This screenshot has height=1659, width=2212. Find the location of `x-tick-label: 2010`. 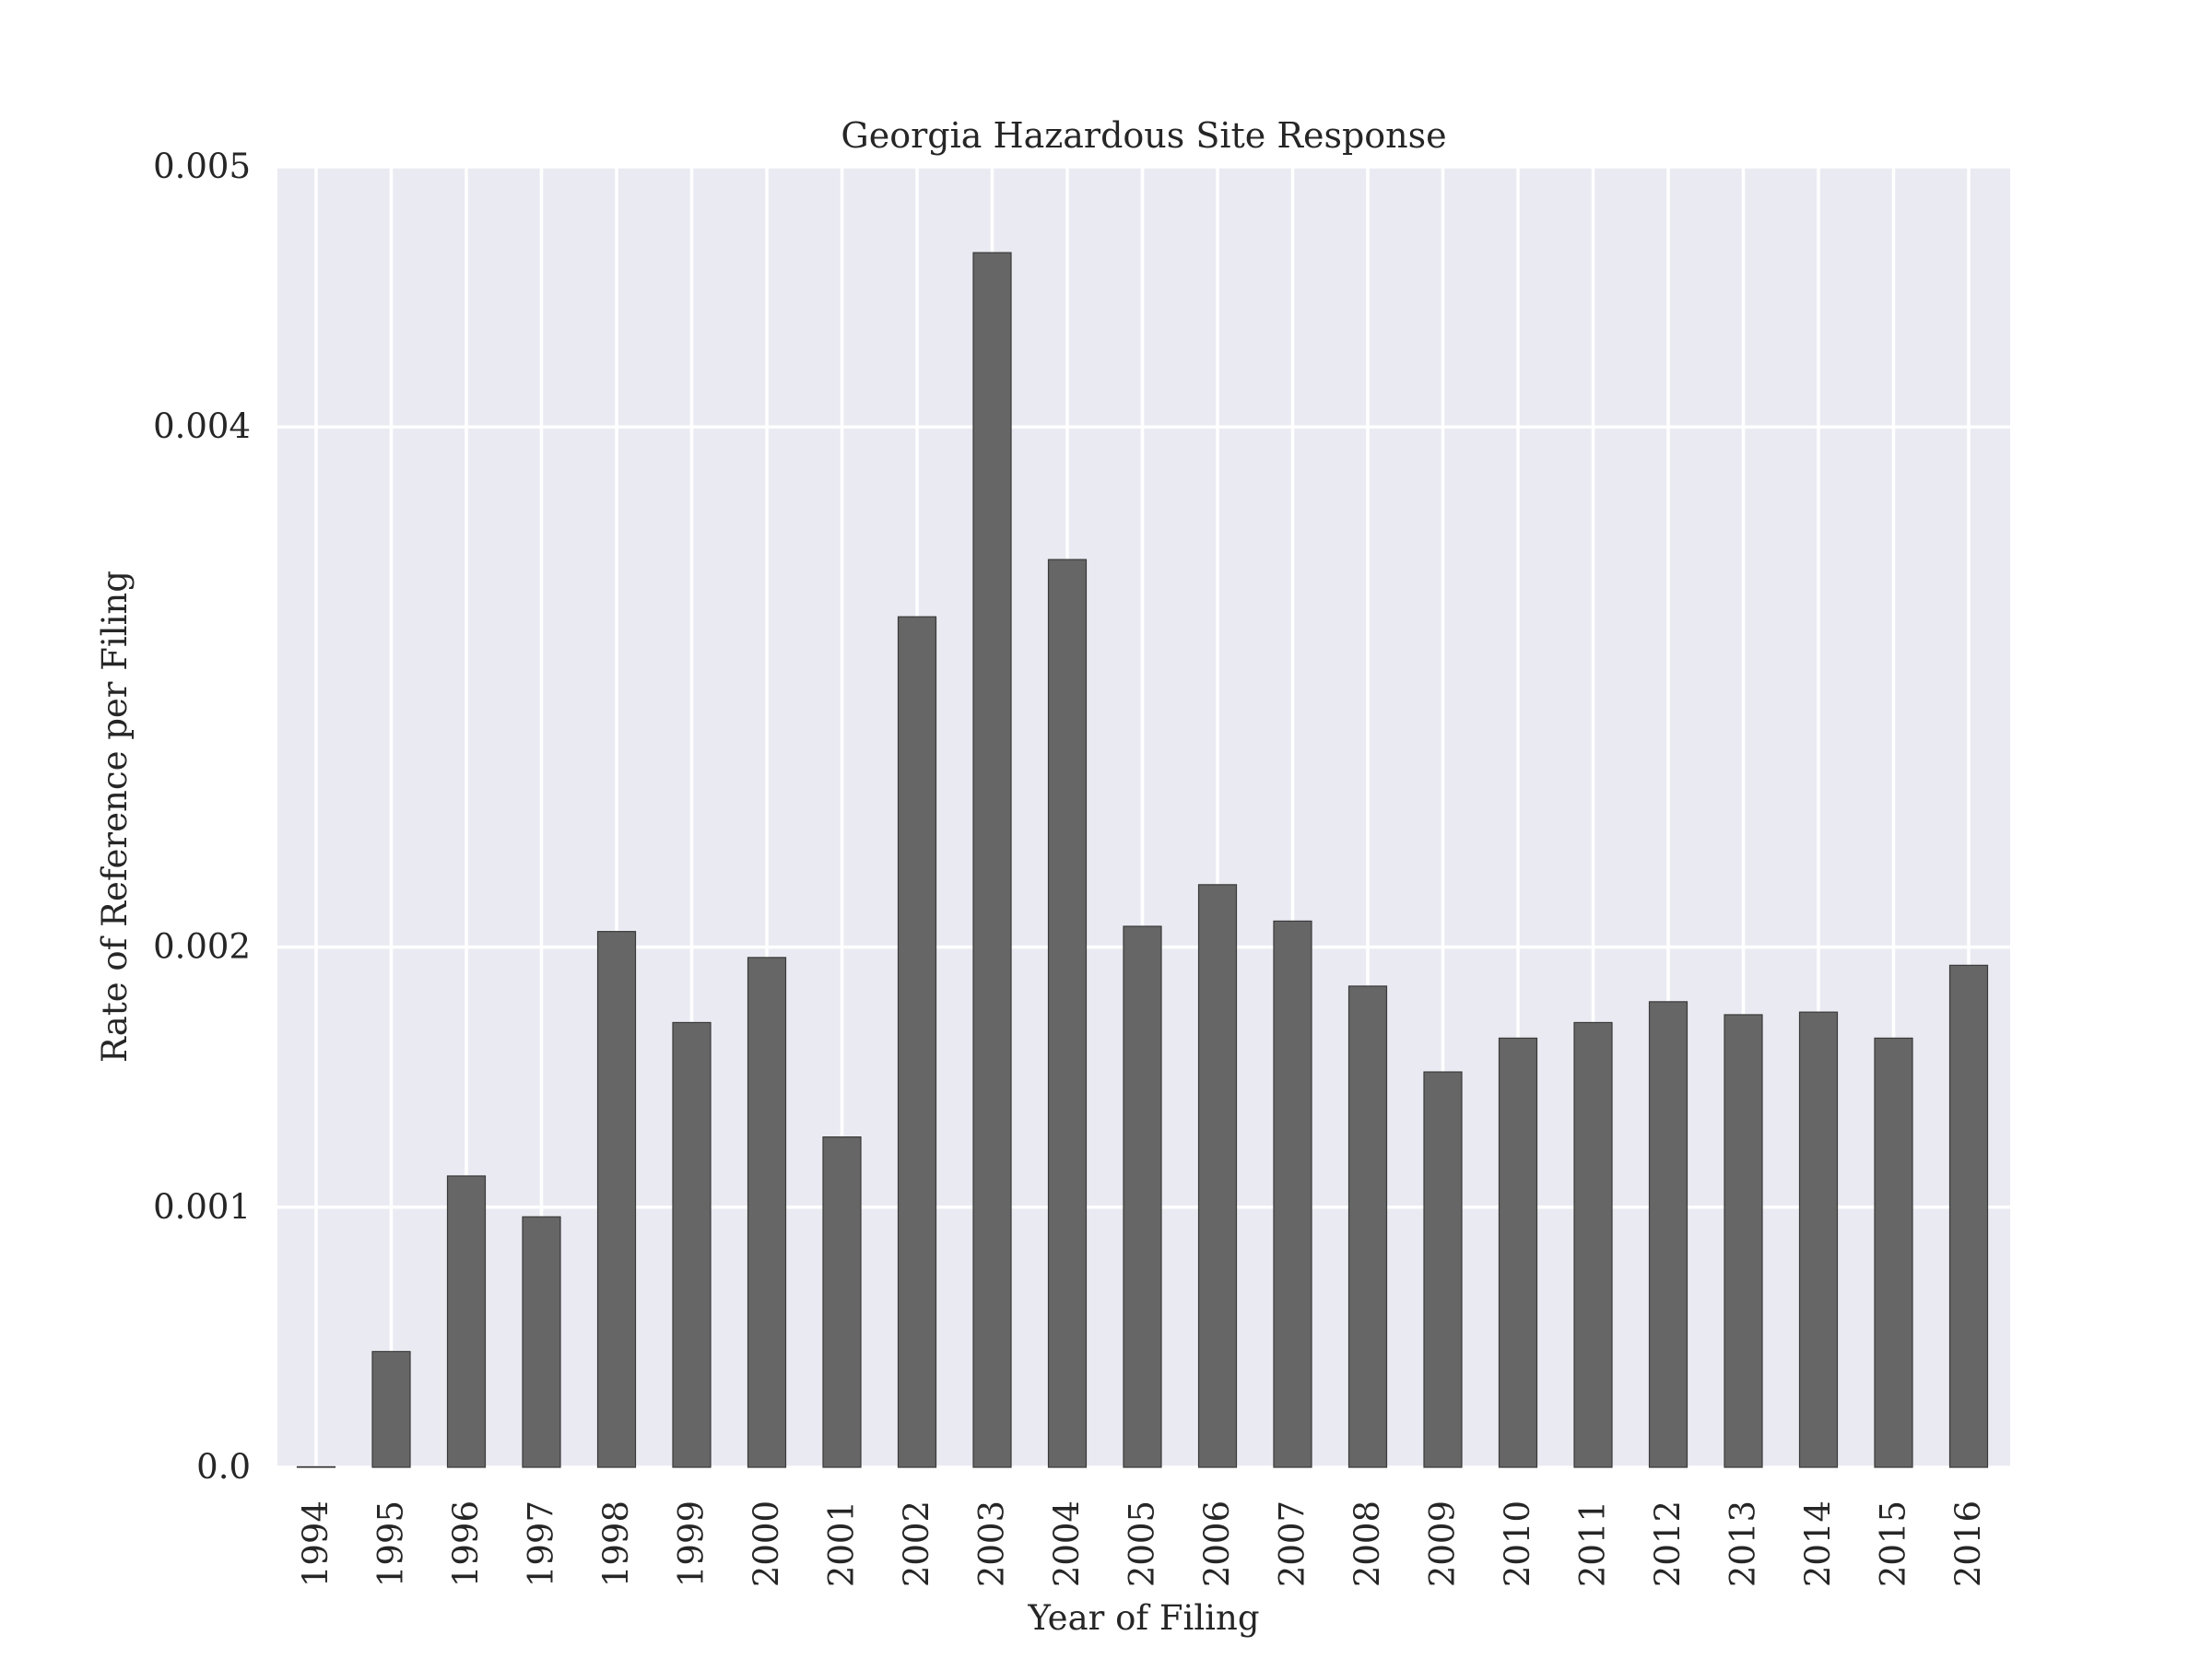

x-tick-label: 2010 is located at coordinates (1517, 1543).